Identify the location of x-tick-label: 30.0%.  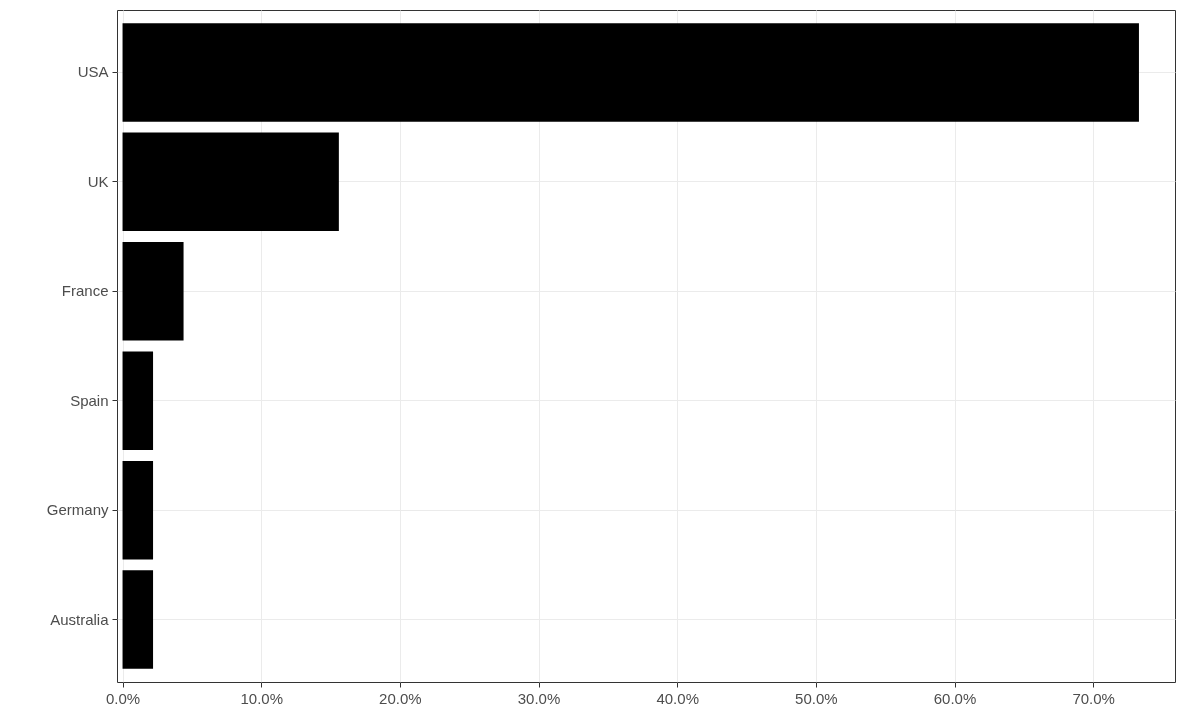
(539, 698).